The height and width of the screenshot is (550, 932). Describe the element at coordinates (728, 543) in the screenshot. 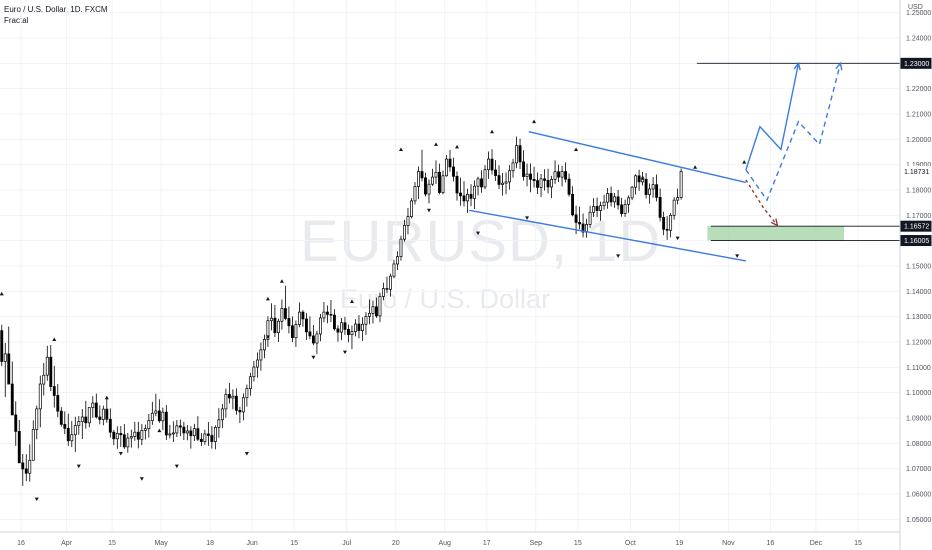

I see `time-tick-label: Nov` at that location.